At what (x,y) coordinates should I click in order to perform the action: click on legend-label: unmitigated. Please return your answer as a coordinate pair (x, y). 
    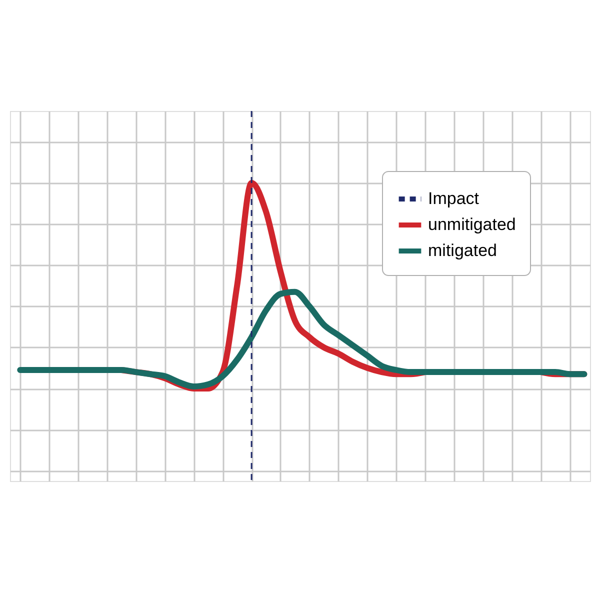
    Looking at the image, I should click on (472, 224).